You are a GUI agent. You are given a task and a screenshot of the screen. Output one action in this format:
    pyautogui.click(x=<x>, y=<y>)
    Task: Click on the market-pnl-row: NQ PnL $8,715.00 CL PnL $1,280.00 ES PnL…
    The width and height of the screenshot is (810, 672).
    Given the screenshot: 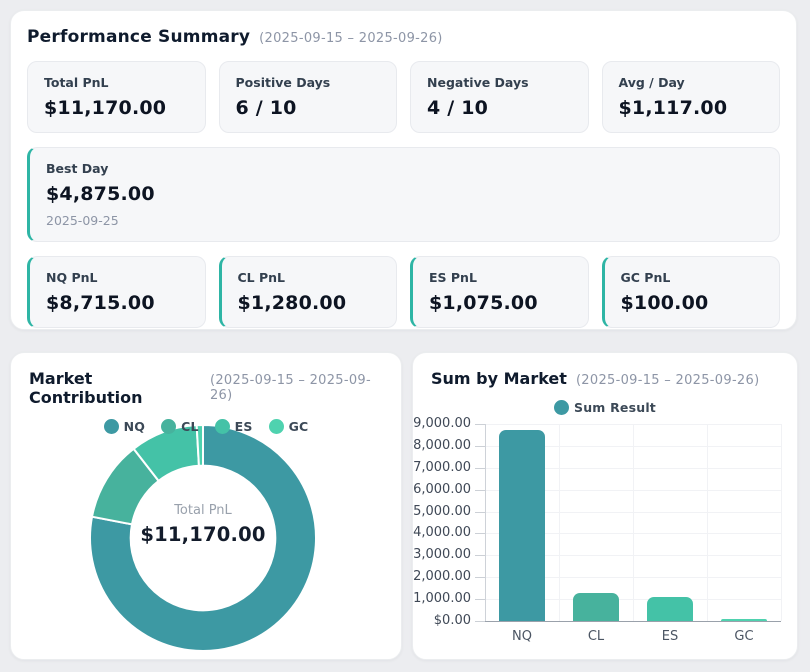 What is the action you would take?
    pyautogui.click(x=403, y=292)
    